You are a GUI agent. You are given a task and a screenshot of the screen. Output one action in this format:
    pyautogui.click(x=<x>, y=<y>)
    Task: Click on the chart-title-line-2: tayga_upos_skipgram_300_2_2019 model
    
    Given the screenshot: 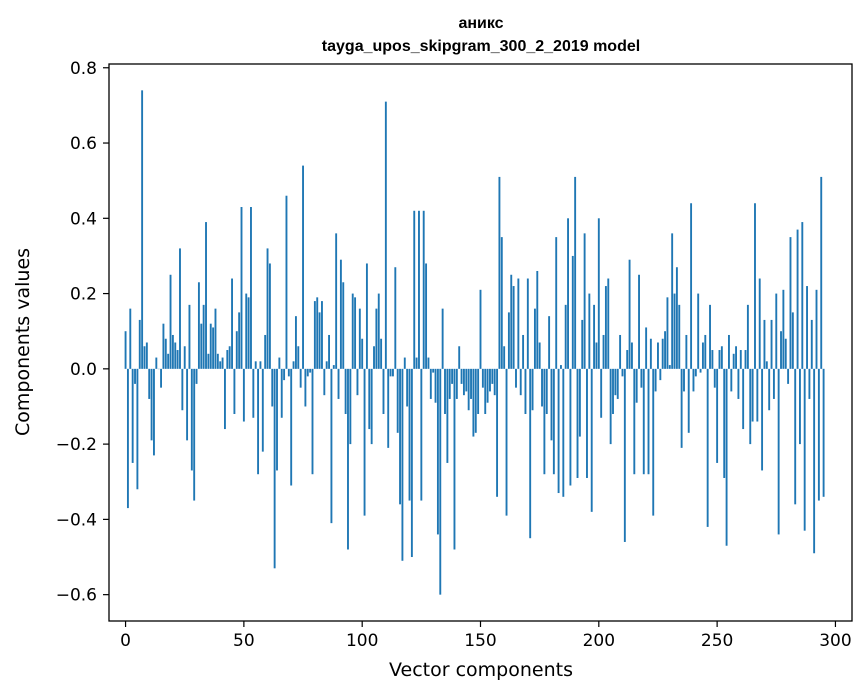 What is the action you would take?
    pyautogui.click(x=481, y=46)
    